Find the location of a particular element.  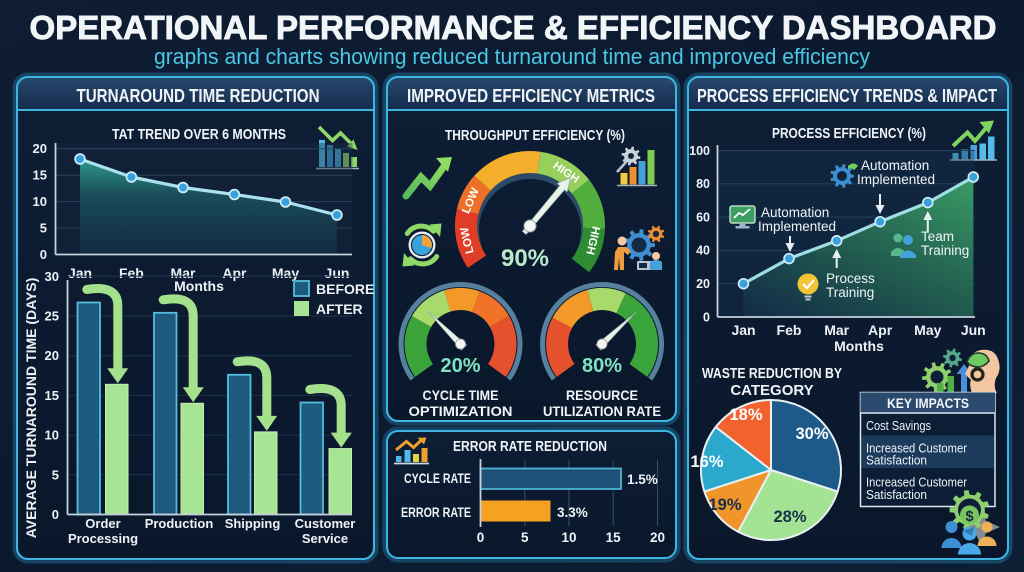

svg-text: 16% is located at coordinates (706, 462).